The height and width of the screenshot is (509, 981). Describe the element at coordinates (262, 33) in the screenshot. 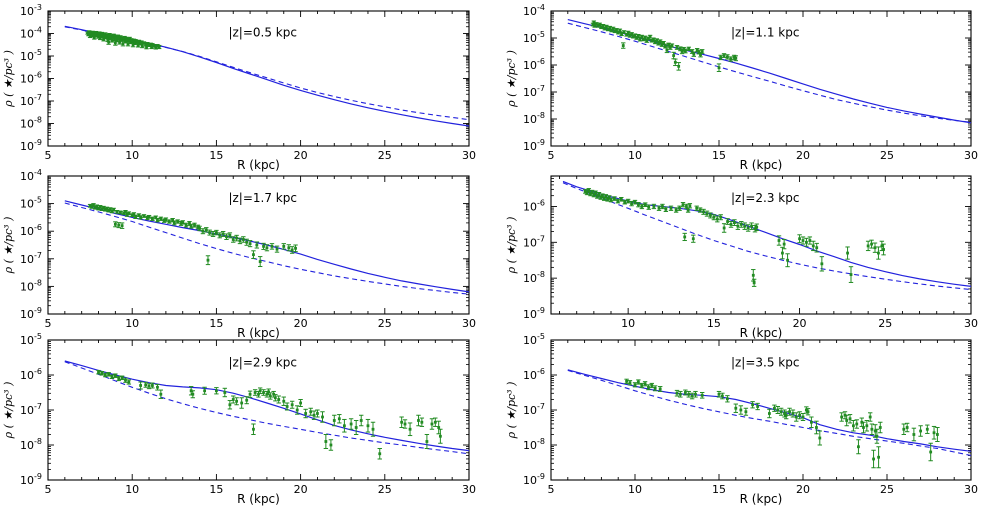

I see `panel-z-label: |z|=0.5 kpc` at that location.